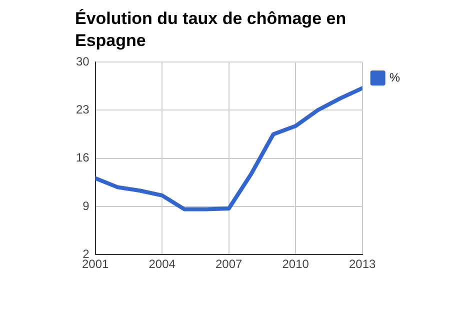 The width and height of the screenshot is (450, 320). Describe the element at coordinates (296, 264) in the screenshot. I see `x-tick-label: 2010` at that location.